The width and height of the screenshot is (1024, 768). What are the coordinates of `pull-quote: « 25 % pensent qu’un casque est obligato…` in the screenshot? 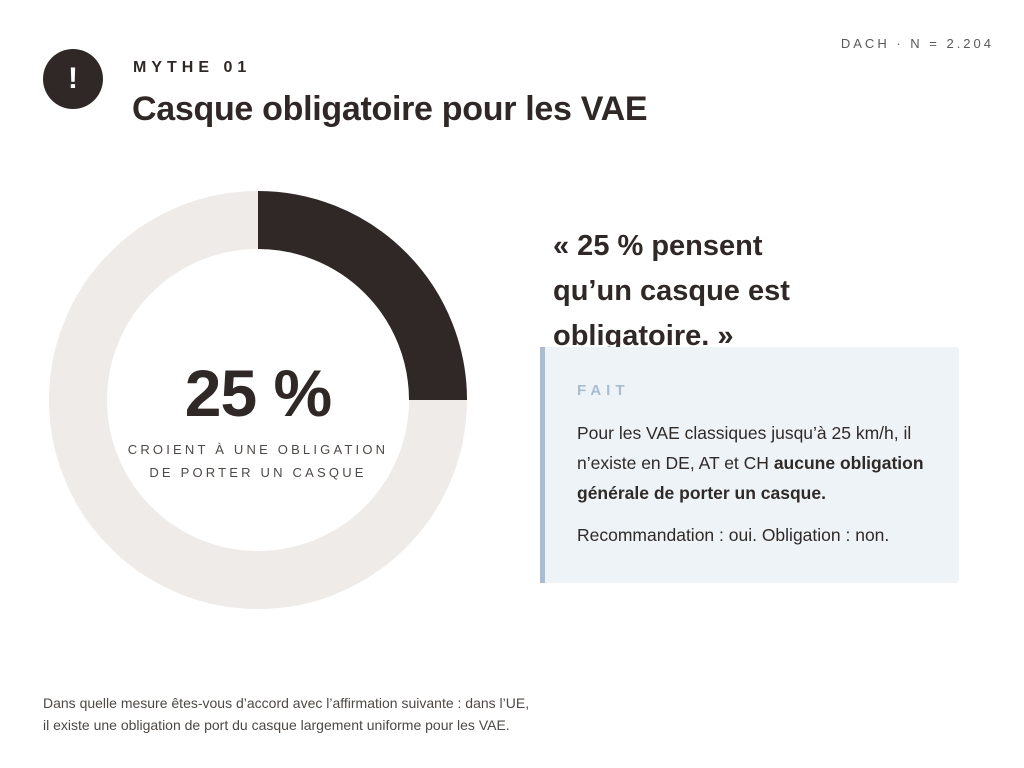 It's located at (743, 291).